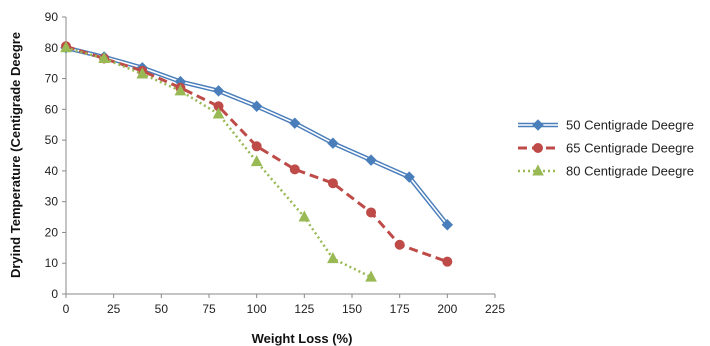  Describe the element at coordinates (257, 309) in the screenshot. I see `x-tick-label: 100` at that location.